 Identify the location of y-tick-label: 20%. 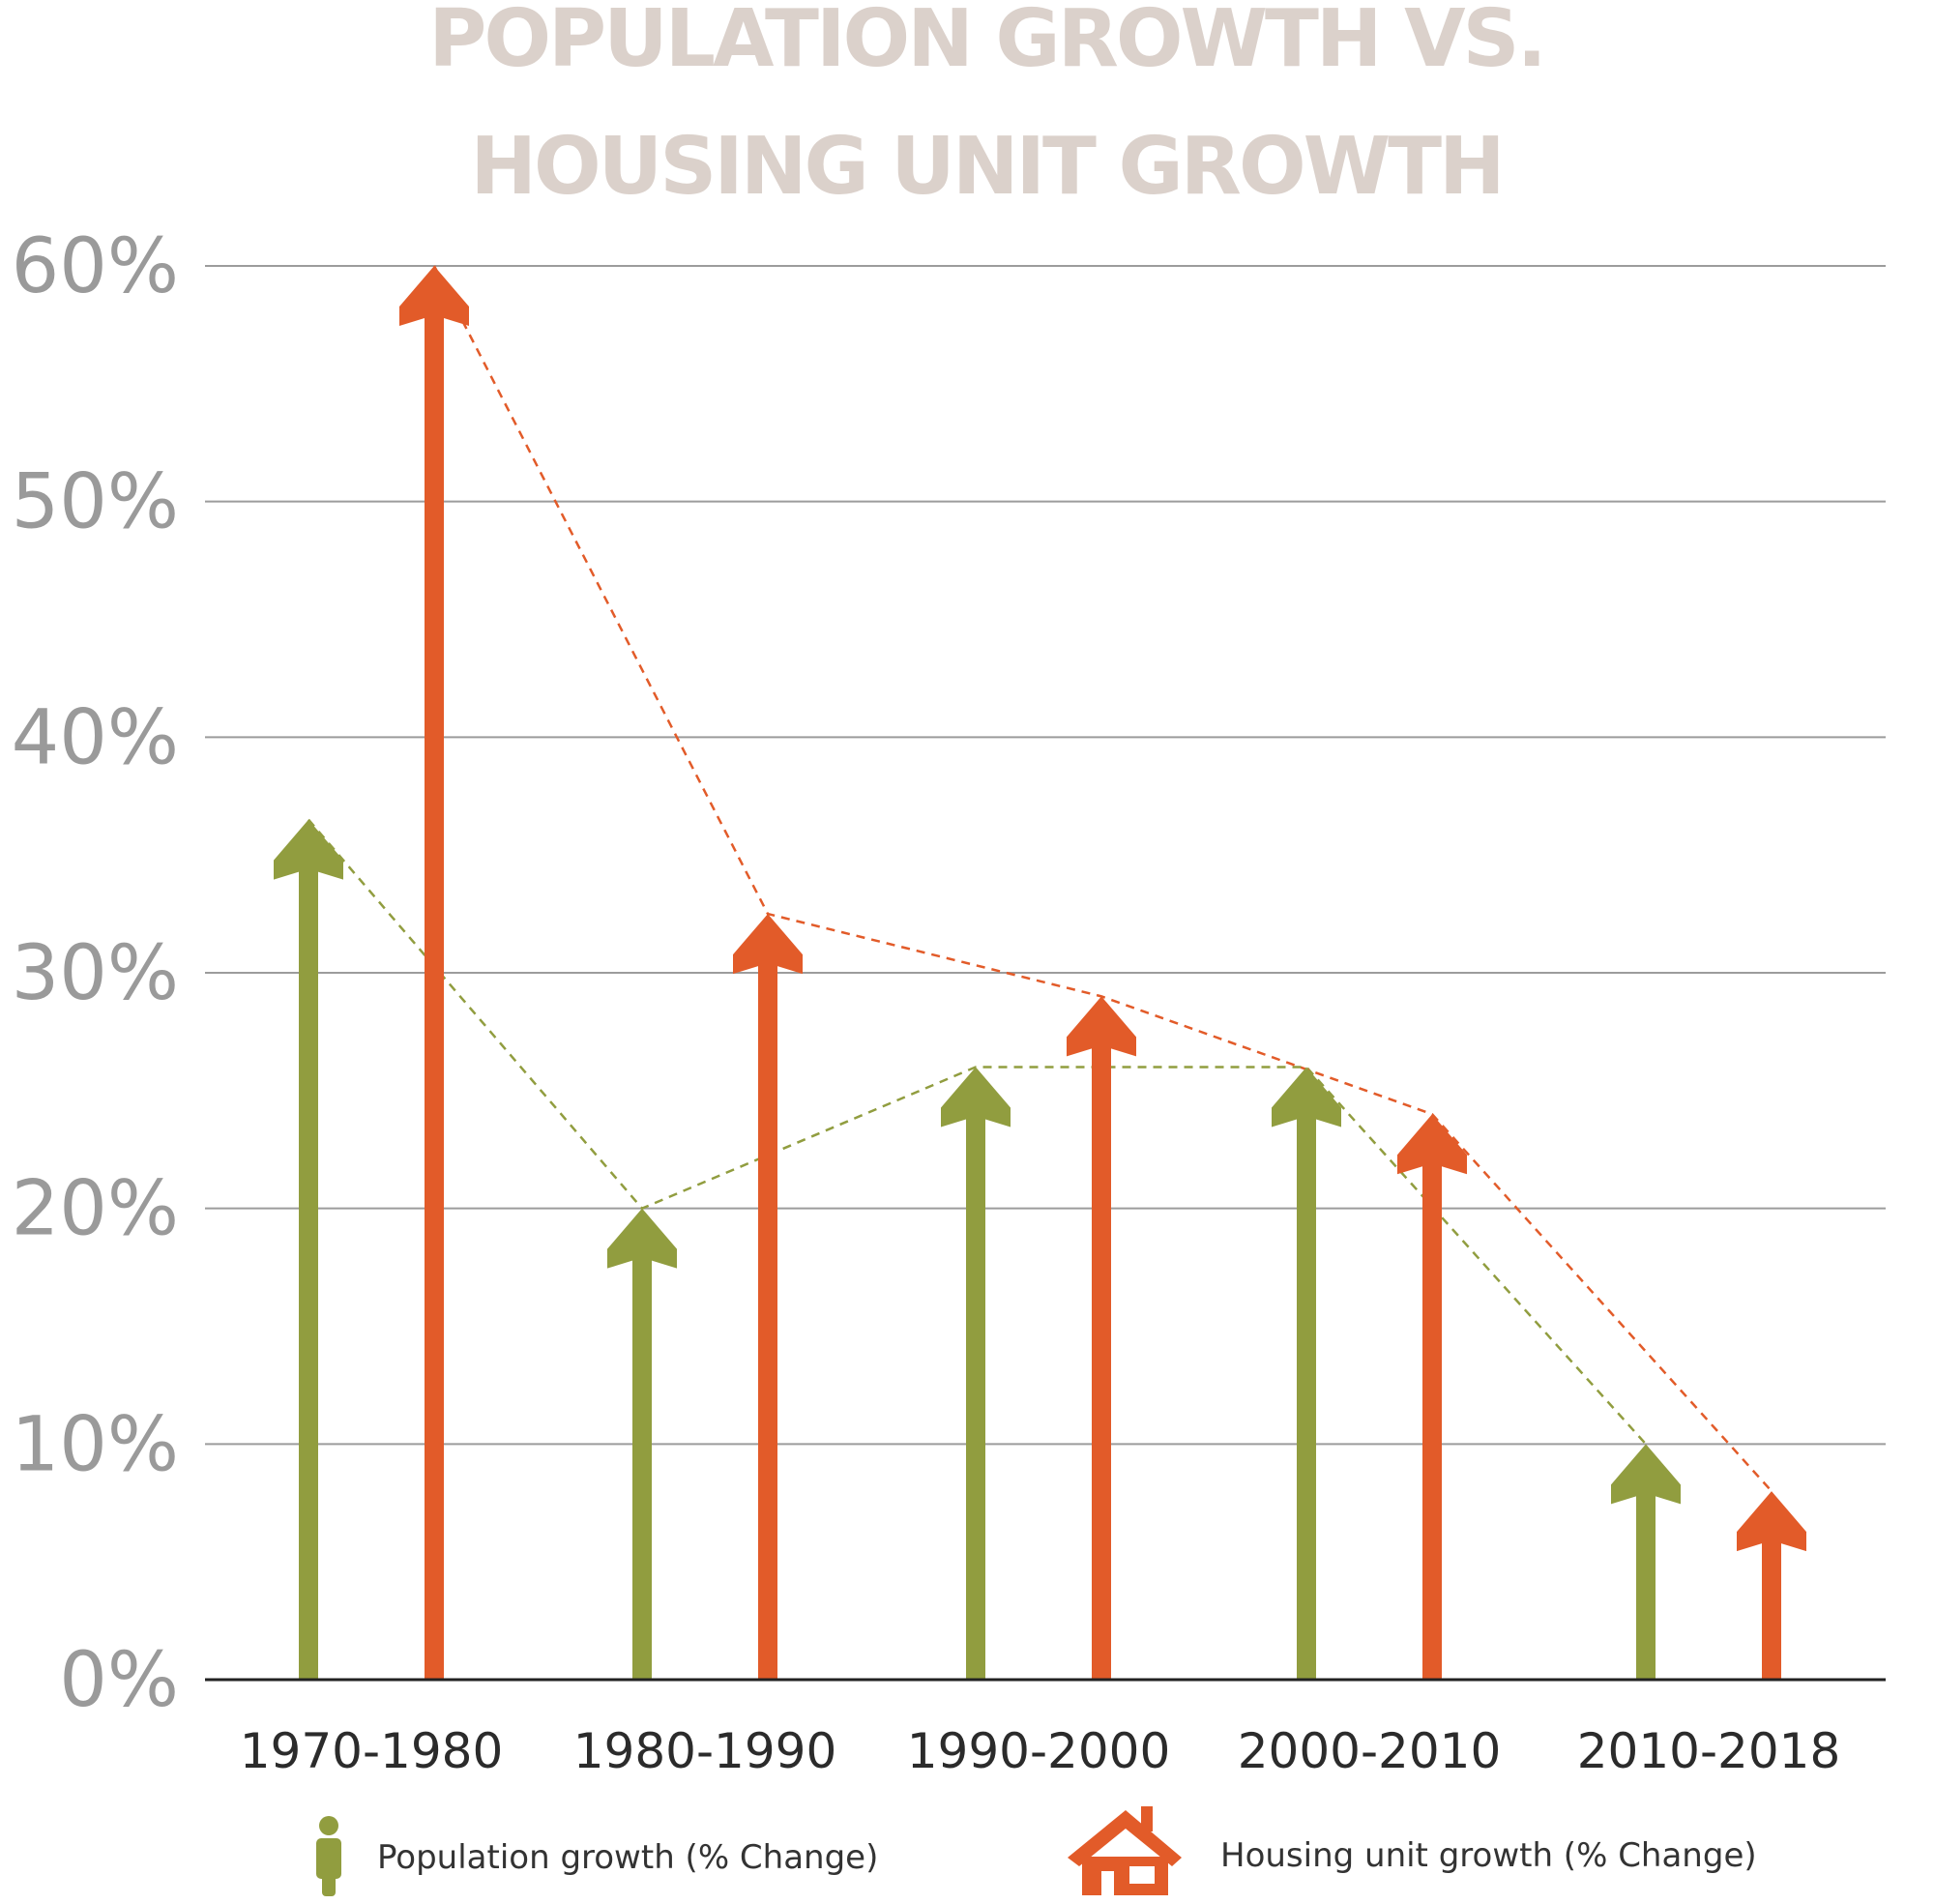
(95, 1210).